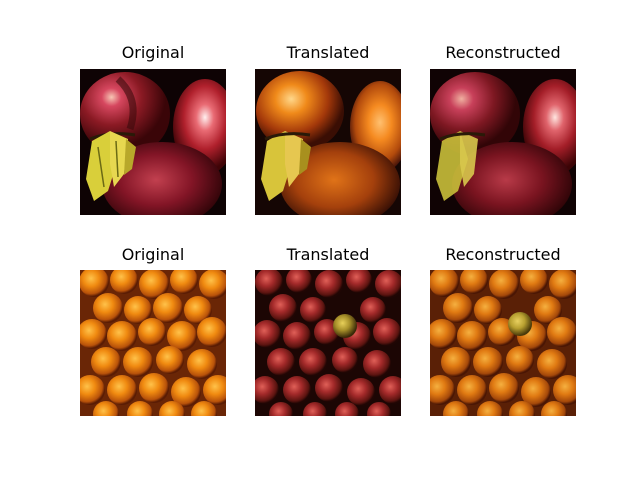 The image size is (640, 480). Describe the element at coordinates (503, 52) in the screenshot. I see `title-reconstructed-row1: Reconstructed` at that location.